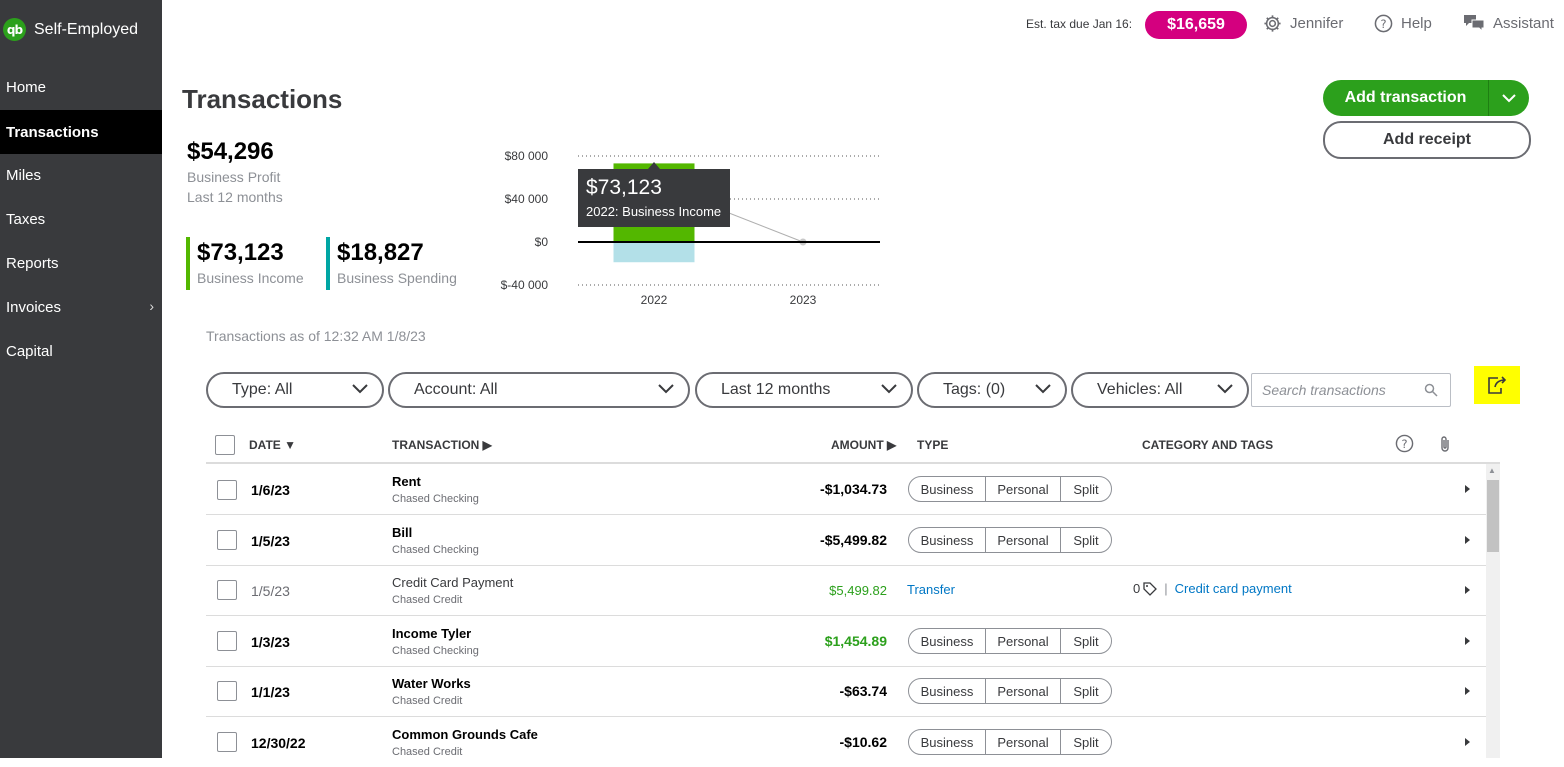 The image size is (1564, 767). Describe the element at coordinates (270, 642) in the screenshot. I see `row-date: 1/3/23` at that location.